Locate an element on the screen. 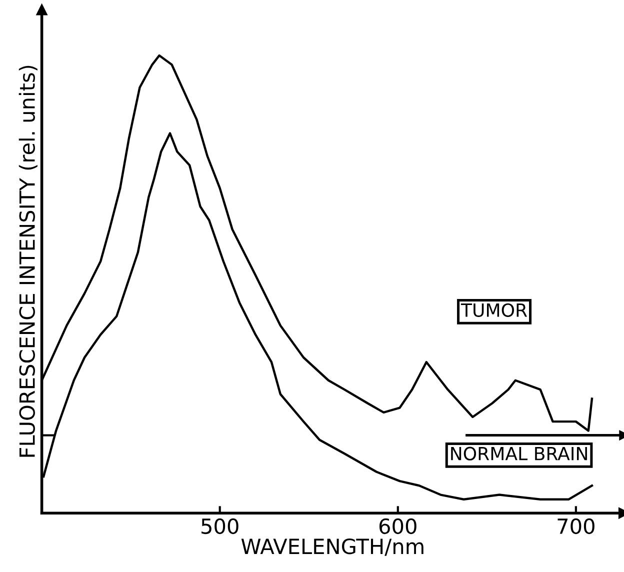  x-axis-title: WAVELENGTH/nm is located at coordinates (332, 547).